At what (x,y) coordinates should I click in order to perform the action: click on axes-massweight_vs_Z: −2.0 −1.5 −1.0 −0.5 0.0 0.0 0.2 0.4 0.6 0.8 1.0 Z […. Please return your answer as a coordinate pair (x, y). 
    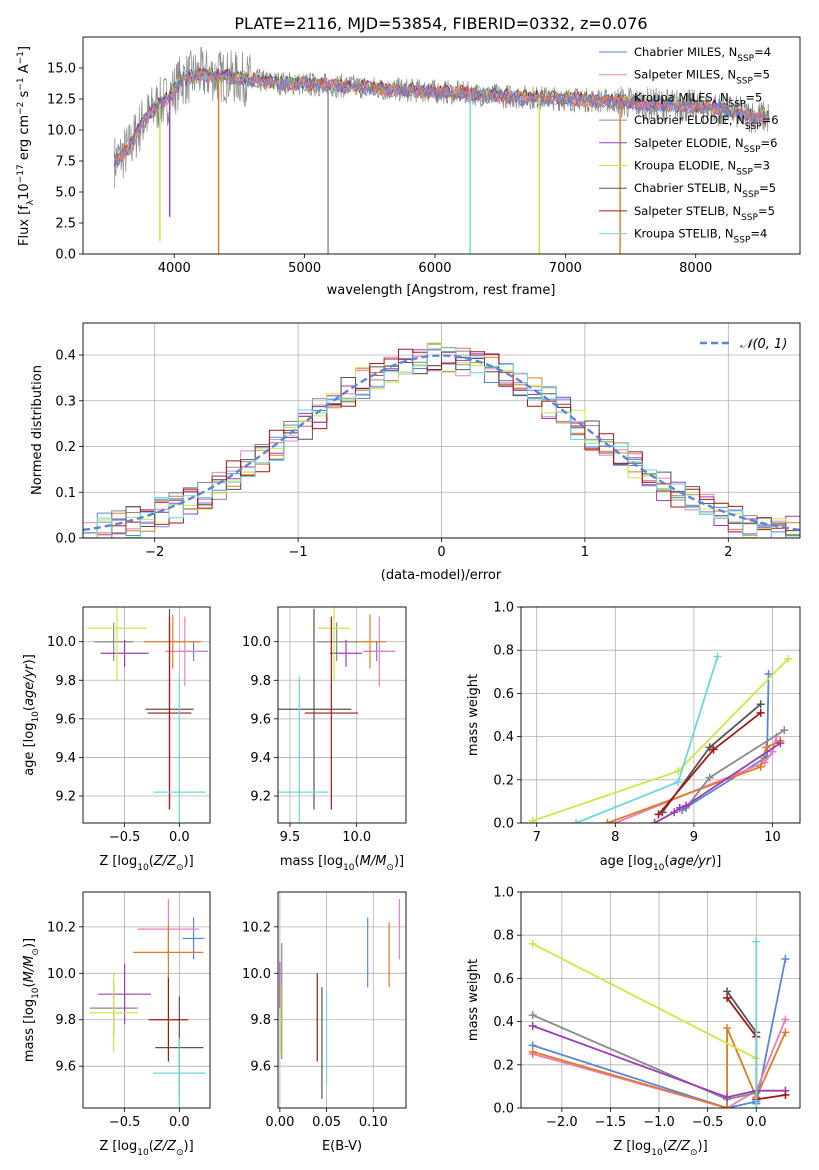
    Looking at the image, I should click on (633, 1022).